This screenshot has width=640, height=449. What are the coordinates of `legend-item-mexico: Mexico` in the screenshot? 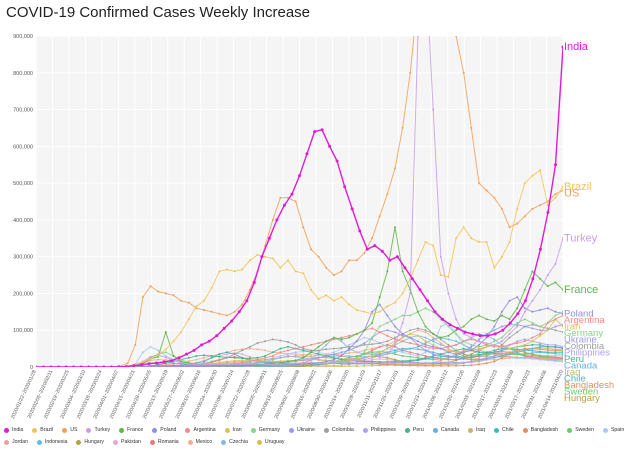 It's located at (199, 443).